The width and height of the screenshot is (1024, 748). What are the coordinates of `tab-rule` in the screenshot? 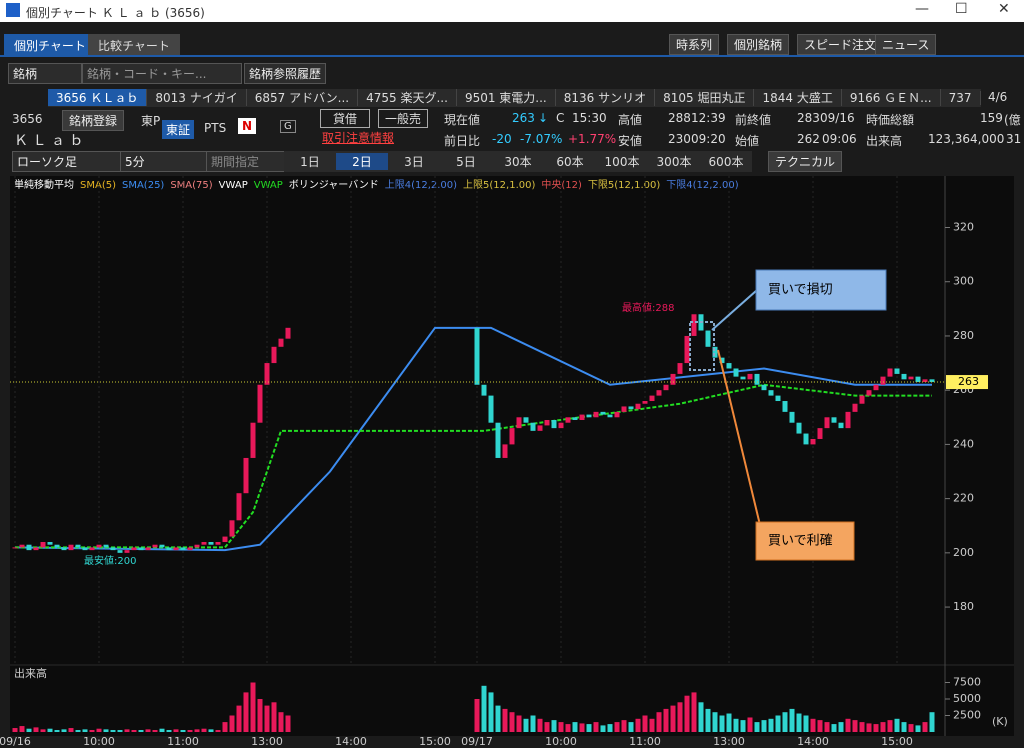 It's located at (512, 56).